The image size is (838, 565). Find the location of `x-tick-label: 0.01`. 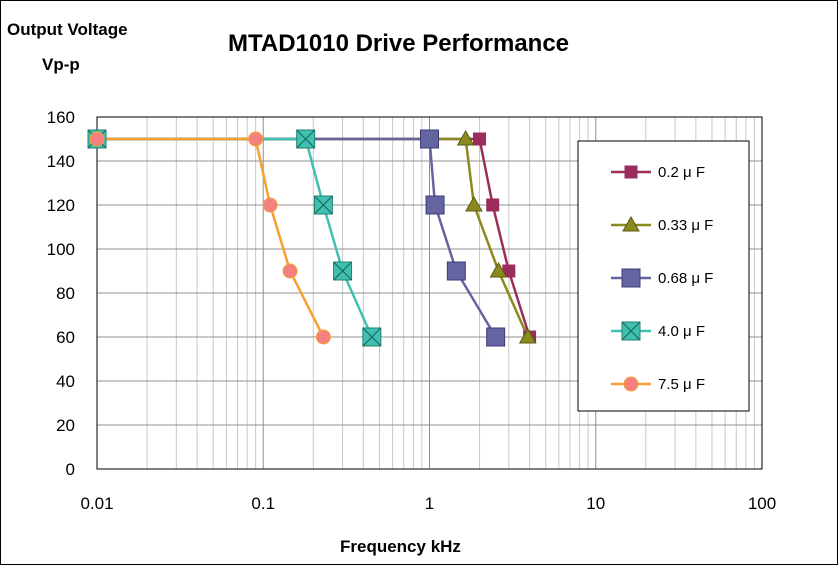

x-tick-label: 0.01 is located at coordinates (96, 503).